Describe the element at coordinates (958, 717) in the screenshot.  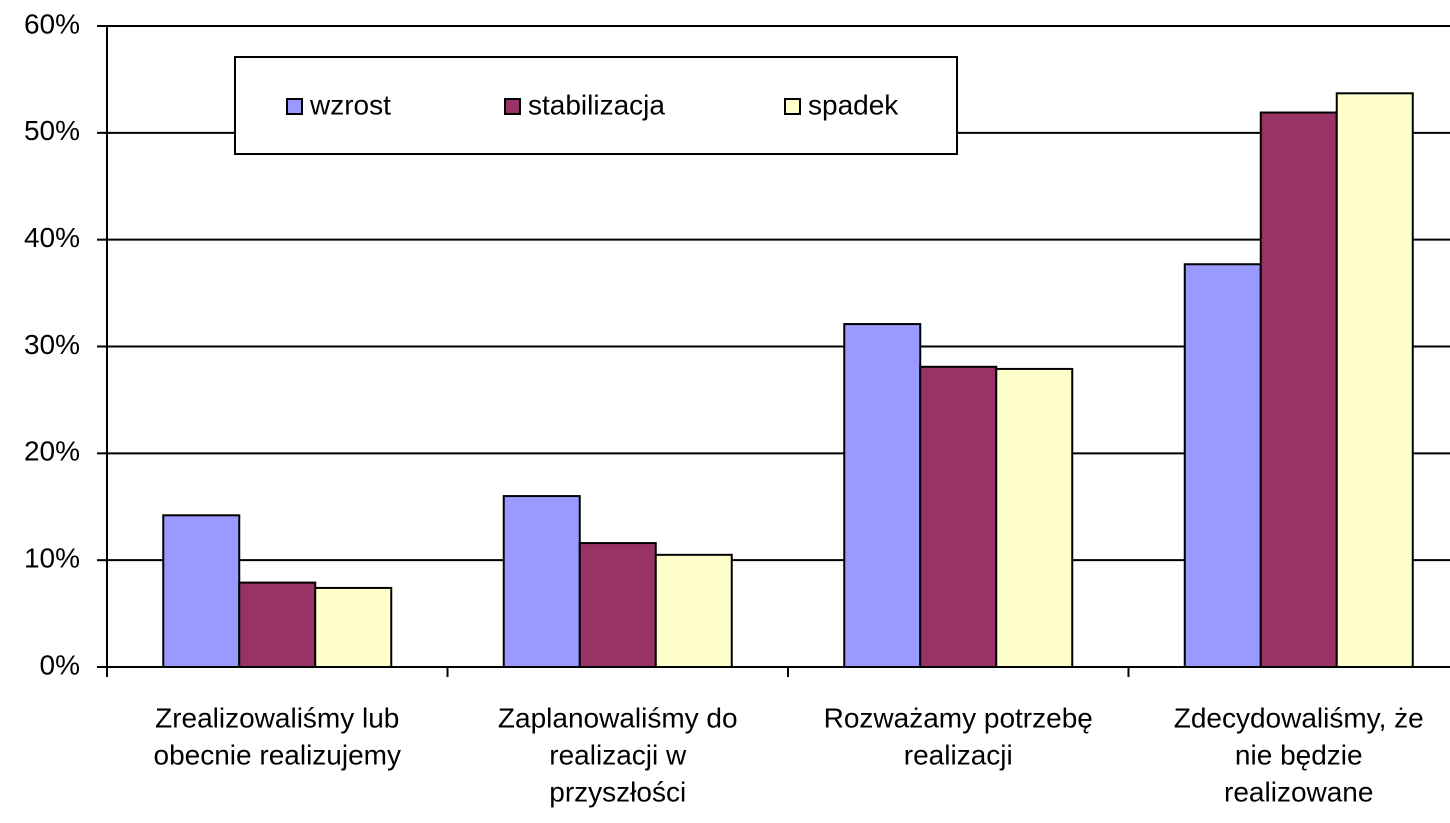
I see `x-tick-label: Rozważamy potrzebę` at that location.